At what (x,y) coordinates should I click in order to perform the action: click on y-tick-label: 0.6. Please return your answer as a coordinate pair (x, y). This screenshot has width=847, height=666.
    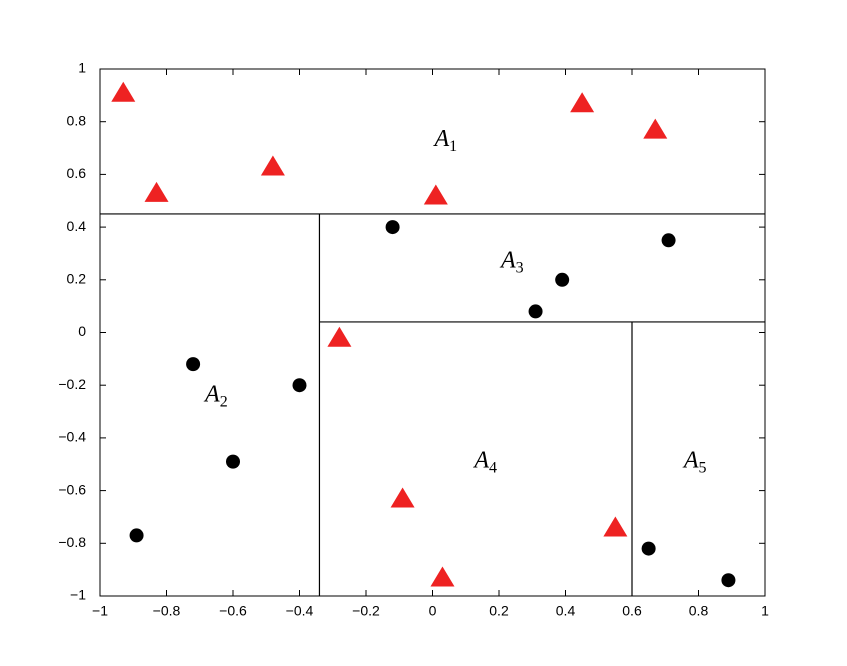
    Looking at the image, I should click on (77, 173).